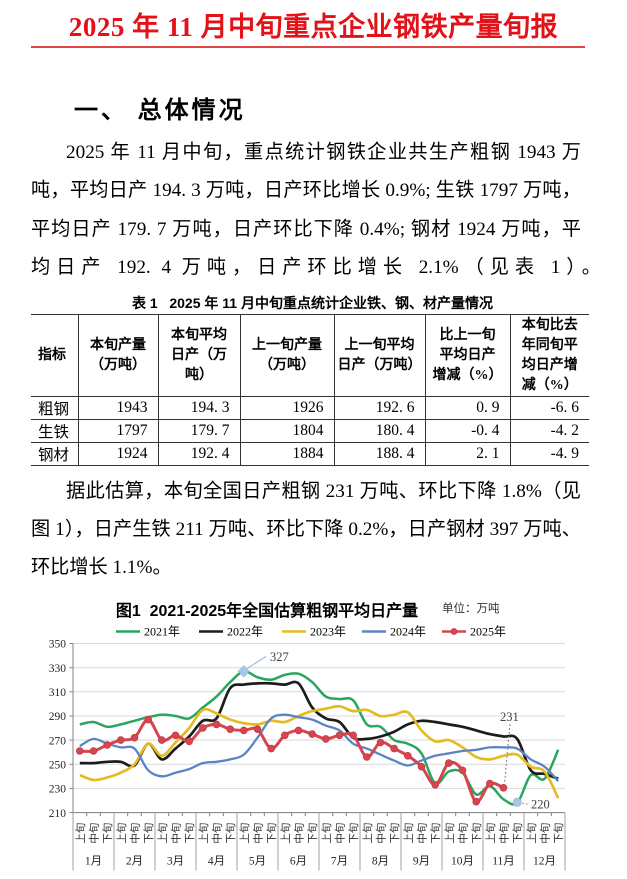  I want to click on svg-text: 290, so click(58, 717).